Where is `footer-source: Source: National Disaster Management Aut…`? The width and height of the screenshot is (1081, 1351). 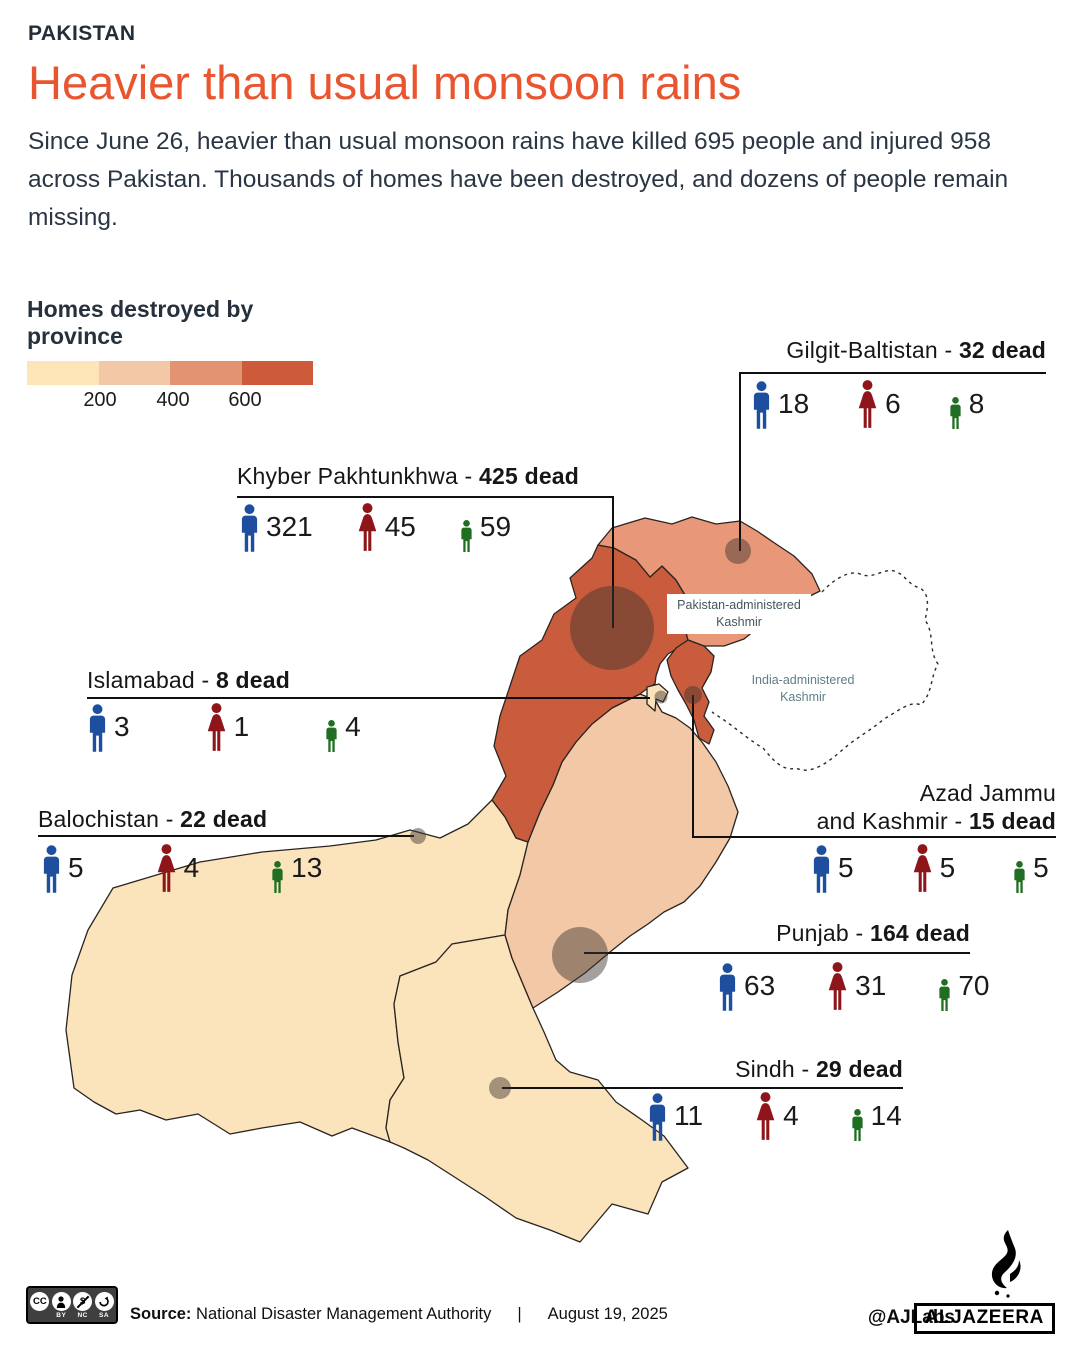
footer-source: Source: National Disaster Management Aut… is located at coordinates (399, 1314).